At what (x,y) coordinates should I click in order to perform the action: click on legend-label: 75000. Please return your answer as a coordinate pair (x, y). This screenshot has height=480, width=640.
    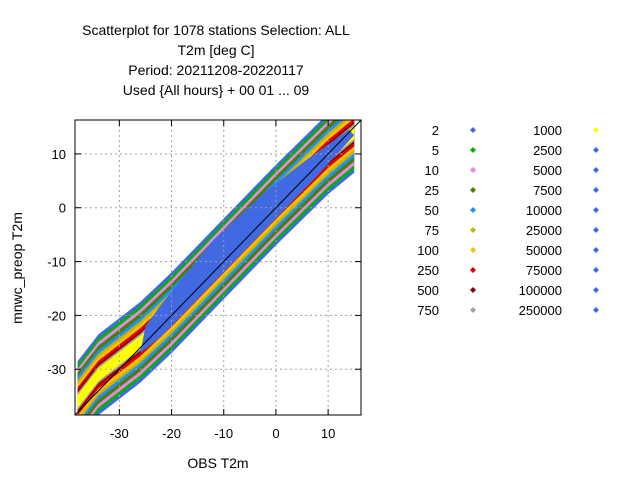
    Looking at the image, I should click on (544, 270).